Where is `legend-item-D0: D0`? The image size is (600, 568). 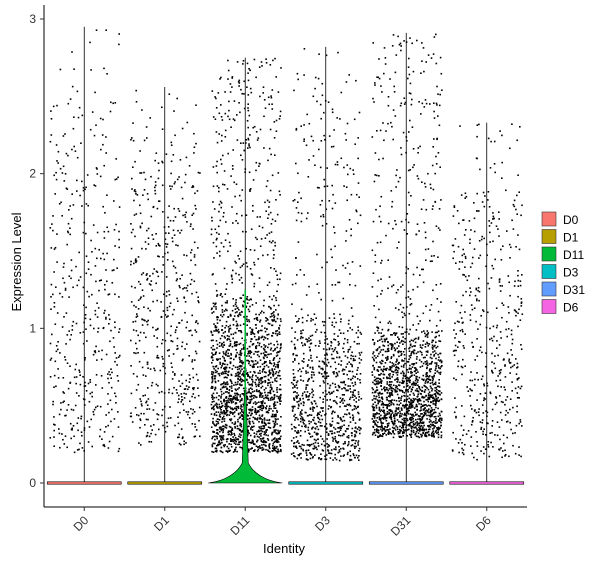 legend-item-D0: D0 is located at coordinates (560, 219).